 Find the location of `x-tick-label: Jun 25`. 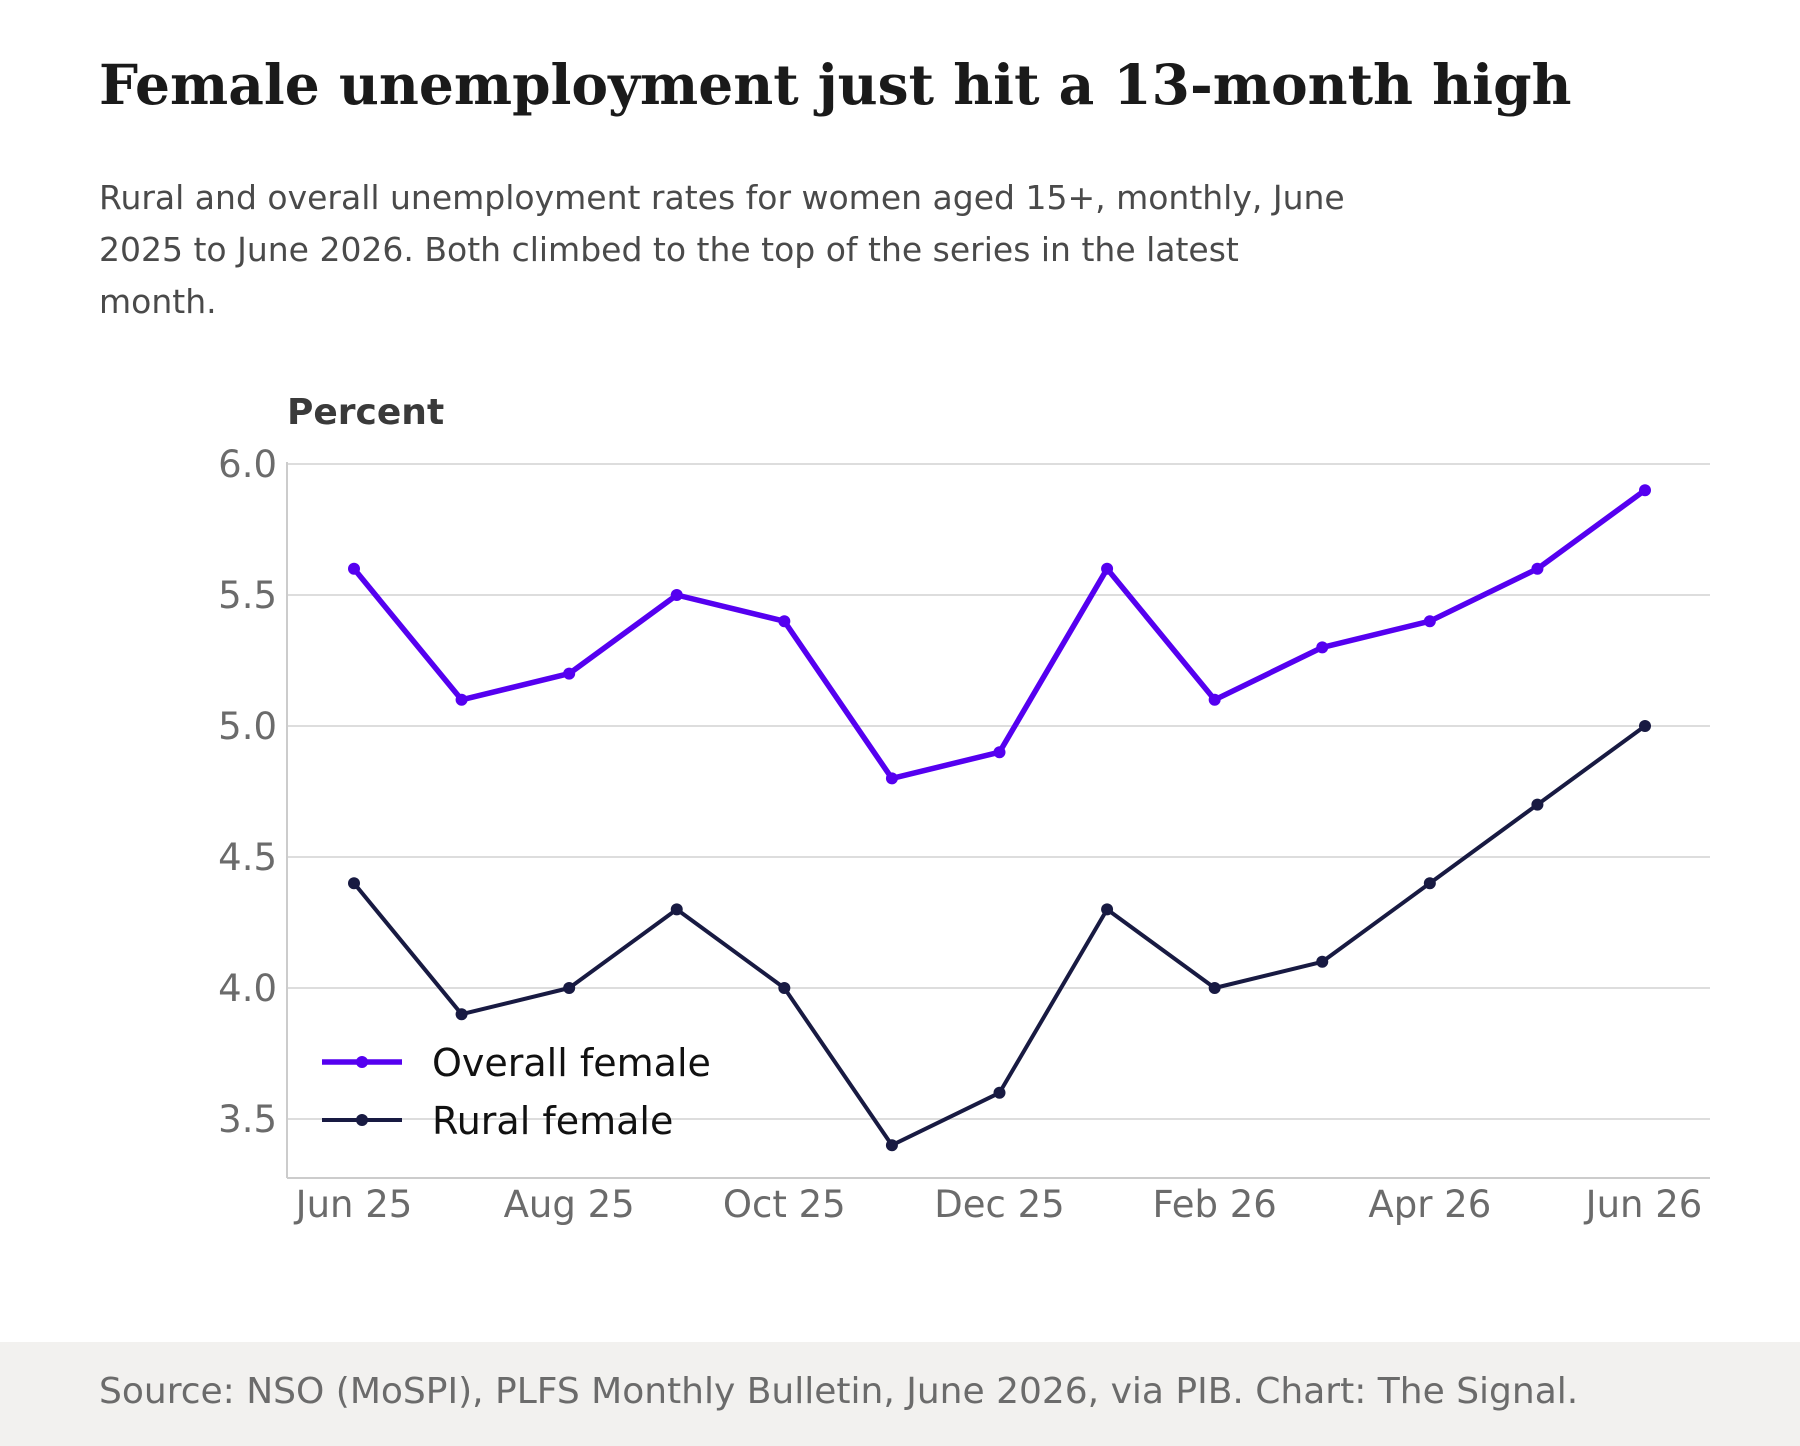

x-tick-label: Jun 25 is located at coordinates (353, 1204).